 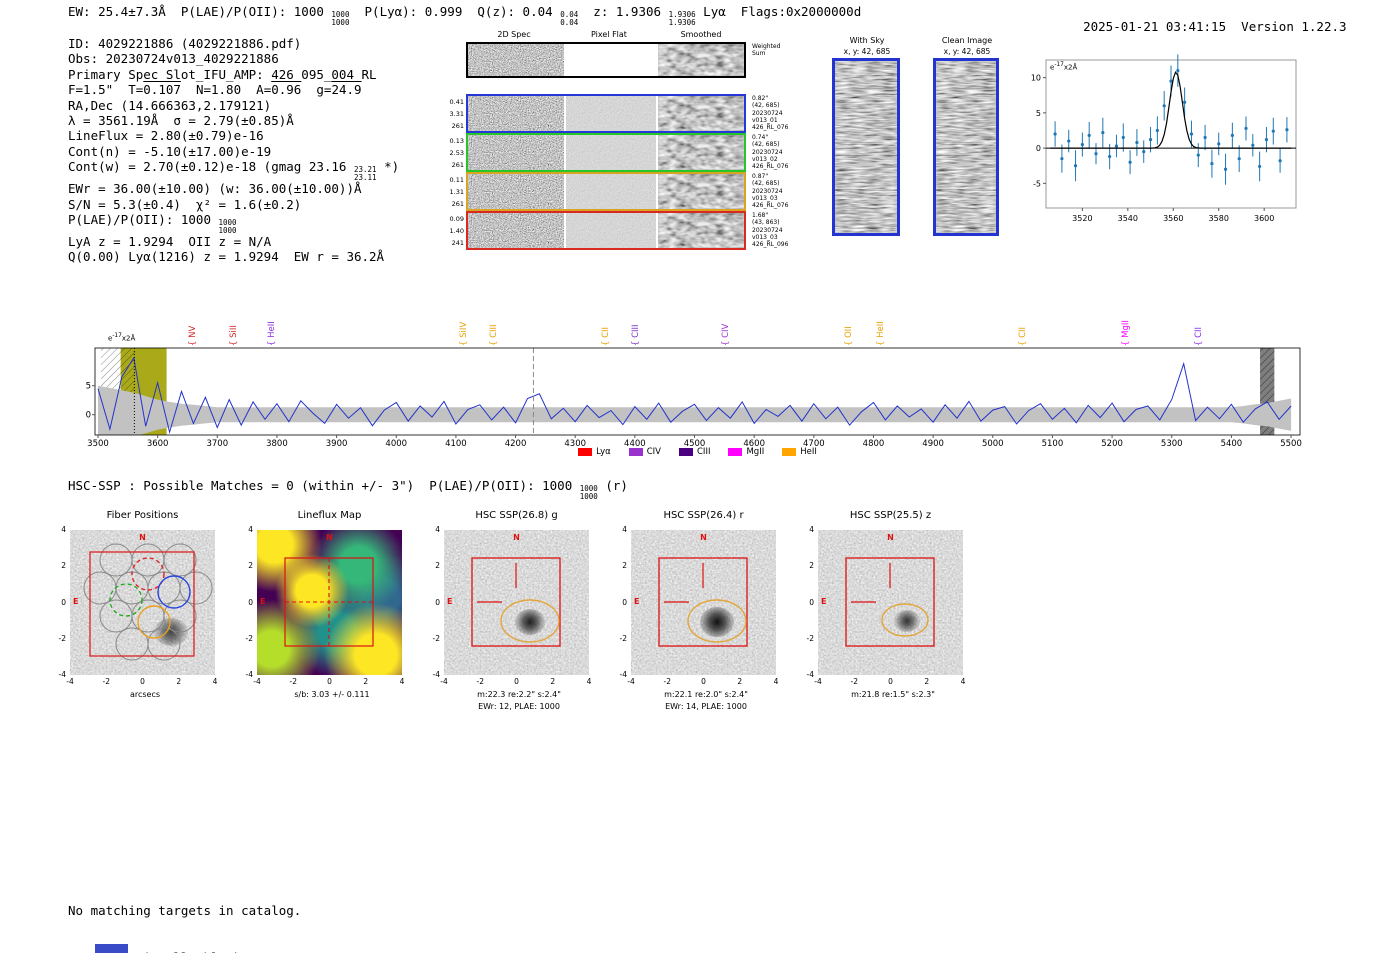 What do you see at coordinates (706, 694) in the screenshot?
I see `magnitude-caption: m:22.1 re:2.0" s:2.4"` at bounding box center [706, 694].